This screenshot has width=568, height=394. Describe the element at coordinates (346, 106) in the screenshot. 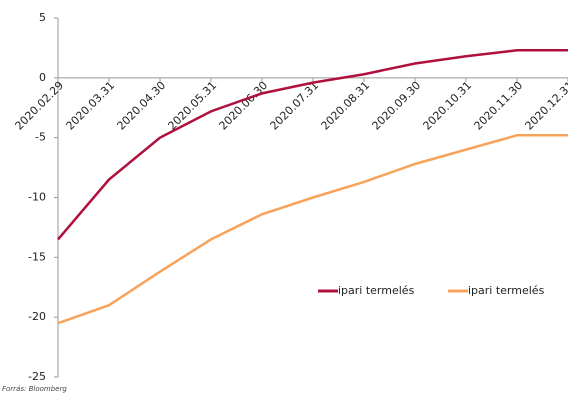

I see `x-tick-label: 2020.08.31` at that location.